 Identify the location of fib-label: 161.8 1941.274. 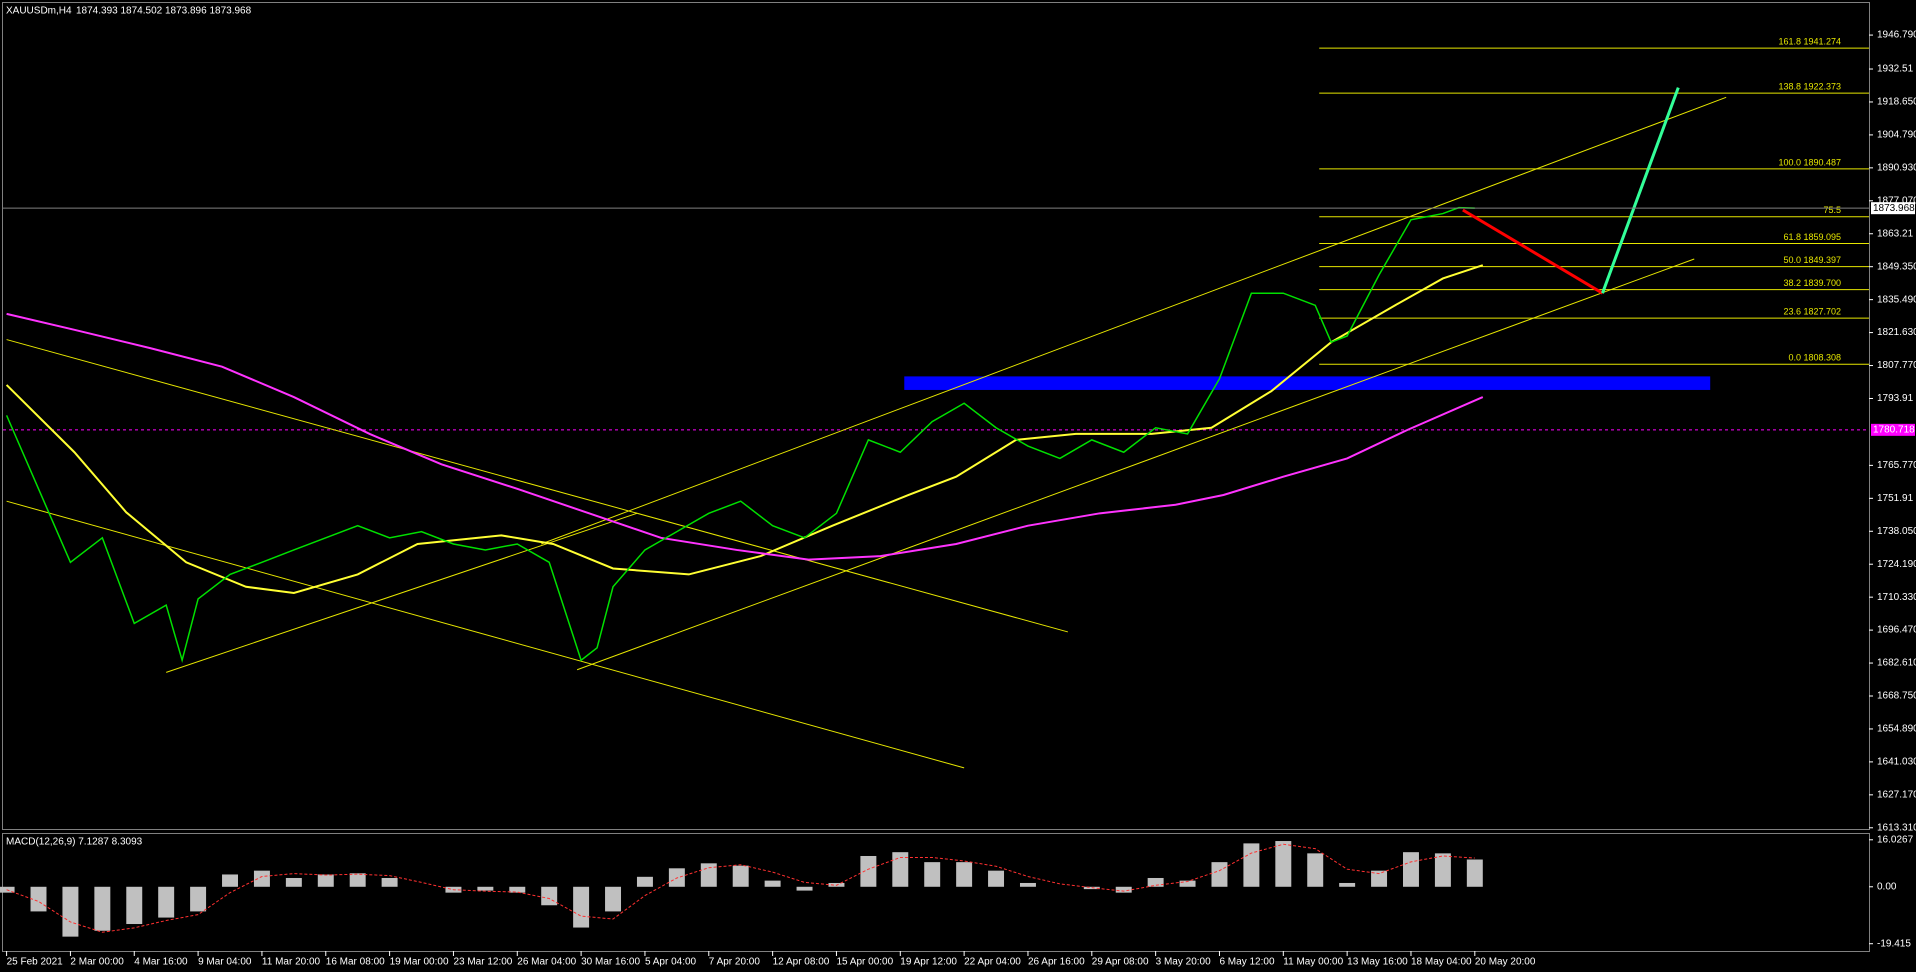
(1809, 42).